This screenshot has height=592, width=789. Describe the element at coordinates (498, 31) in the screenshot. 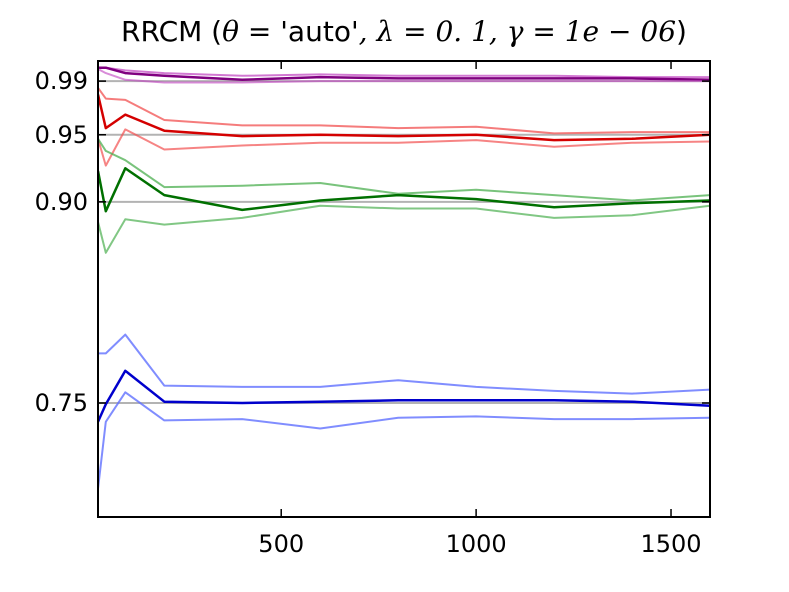

I see `chart-title-sep2: ,` at that location.